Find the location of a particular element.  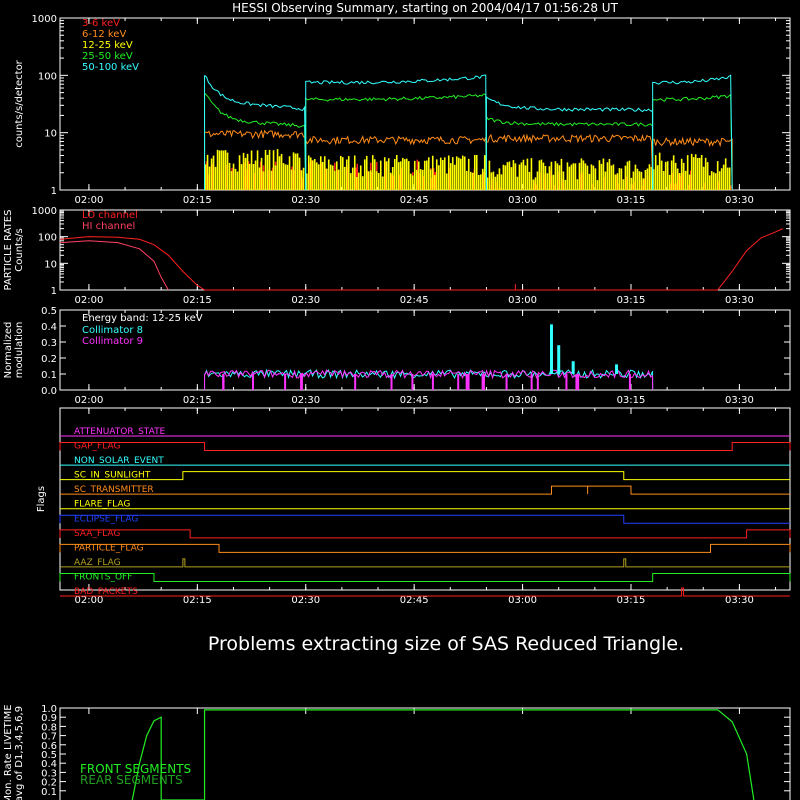

y-axis-label: Normalized is located at coordinates (8, 350).